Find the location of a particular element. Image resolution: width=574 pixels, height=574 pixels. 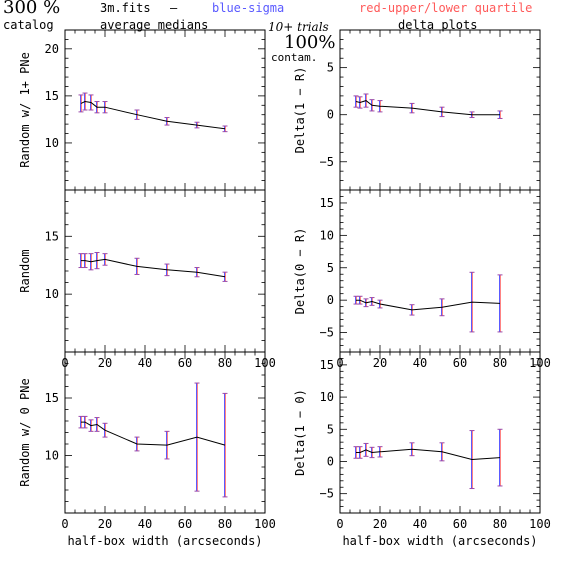

trials-label: 10+ trials is located at coordinates (298, 27).